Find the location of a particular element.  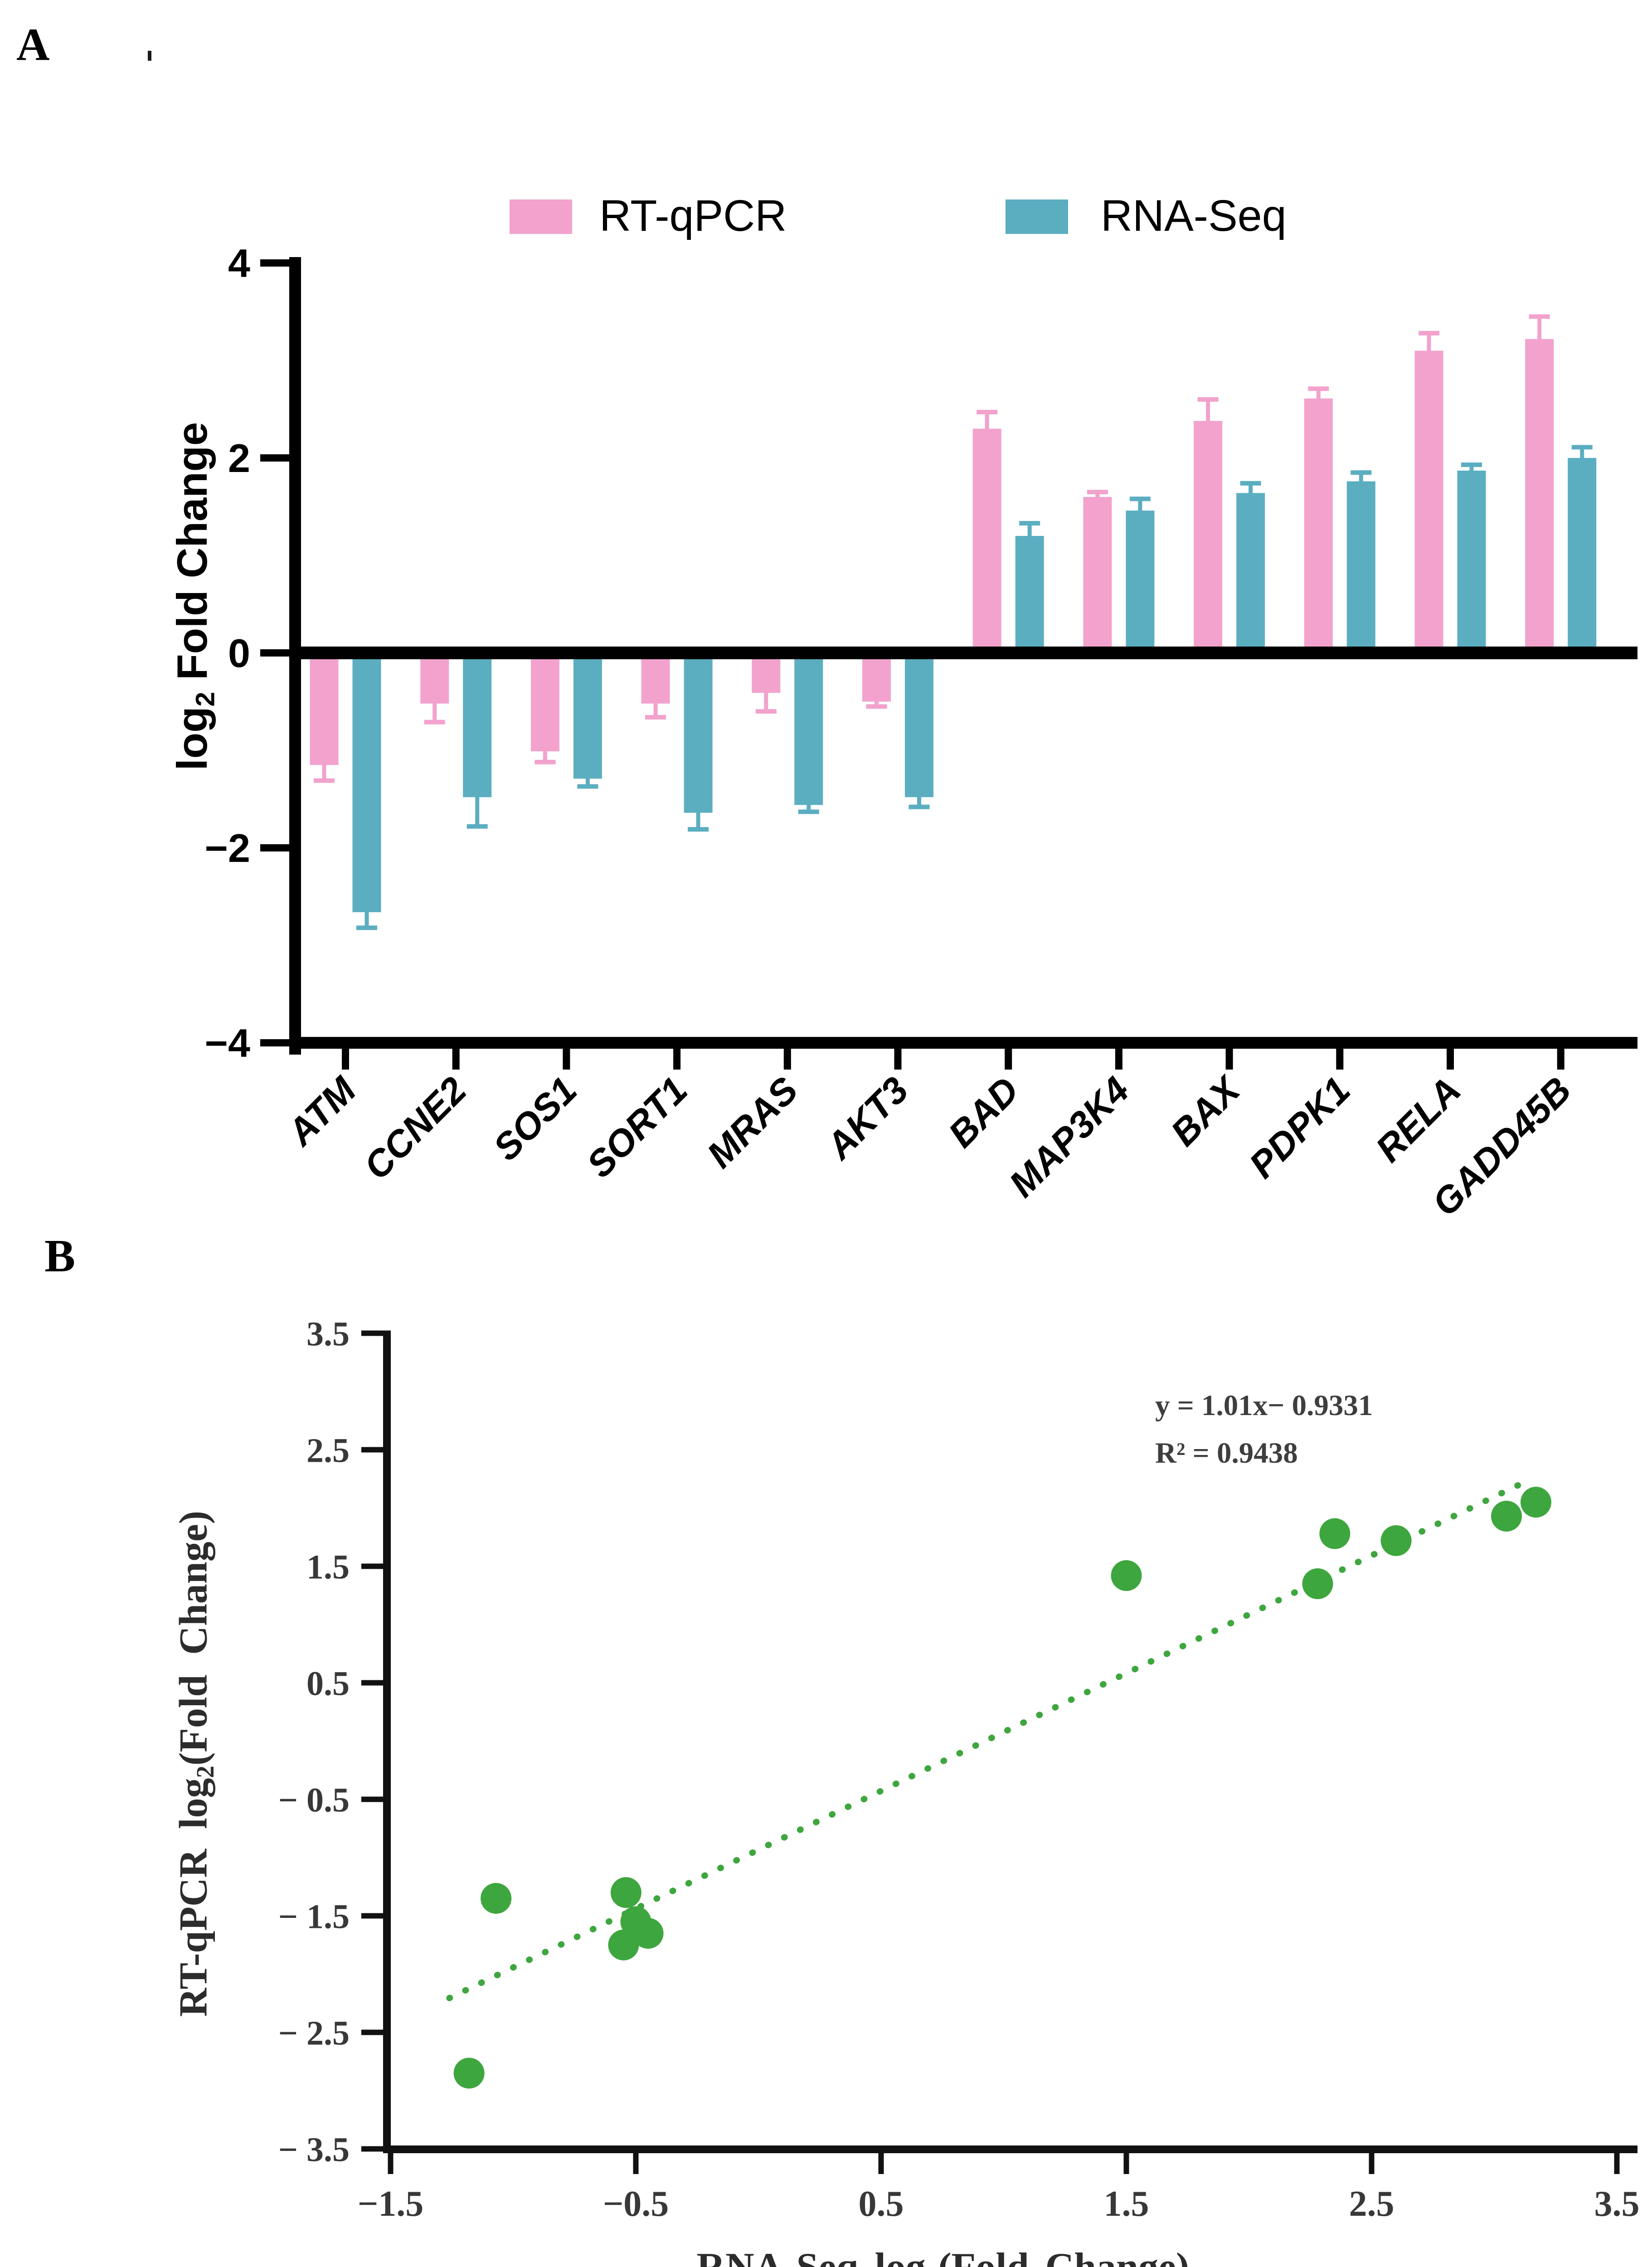

error-whisker-AKT3-RT-qPCR is located at coordinates (877, 704).